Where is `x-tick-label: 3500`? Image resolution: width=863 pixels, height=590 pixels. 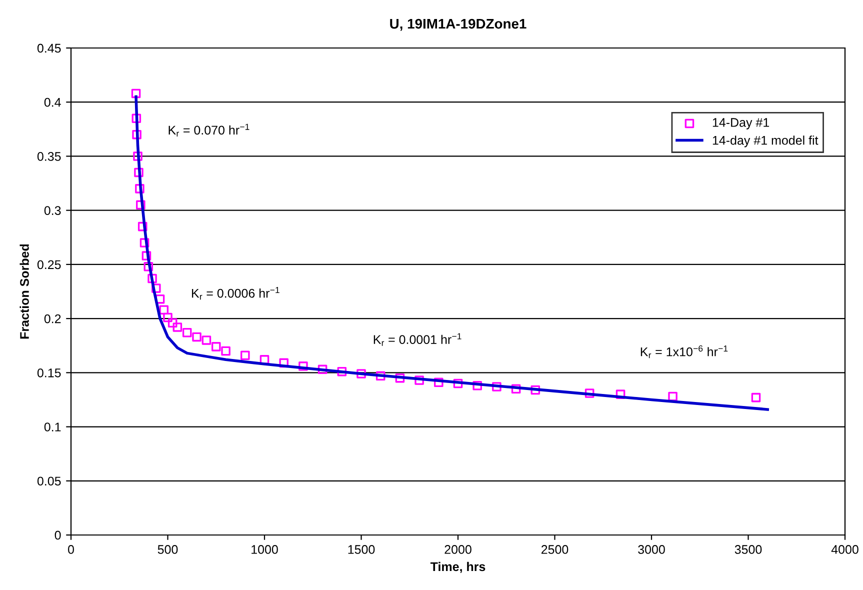 x-tick-label: 3500 is located at coordinates (748, 549).